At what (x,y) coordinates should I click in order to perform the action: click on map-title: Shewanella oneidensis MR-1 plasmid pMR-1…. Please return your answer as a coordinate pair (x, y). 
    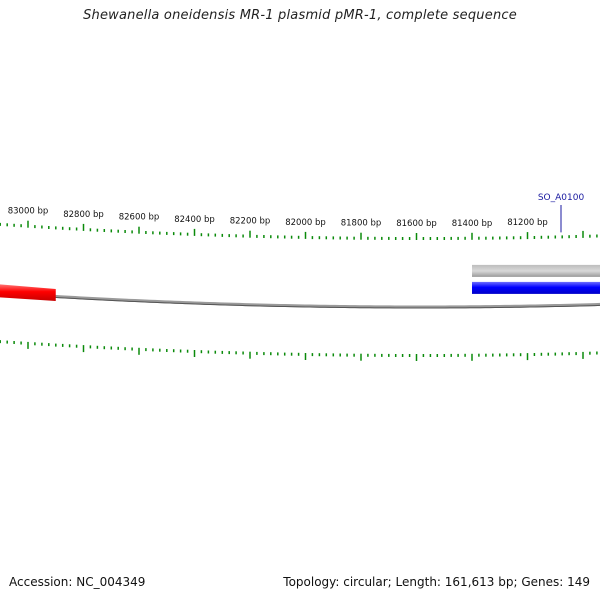
    Looking at the image, I should click on (300, 15).